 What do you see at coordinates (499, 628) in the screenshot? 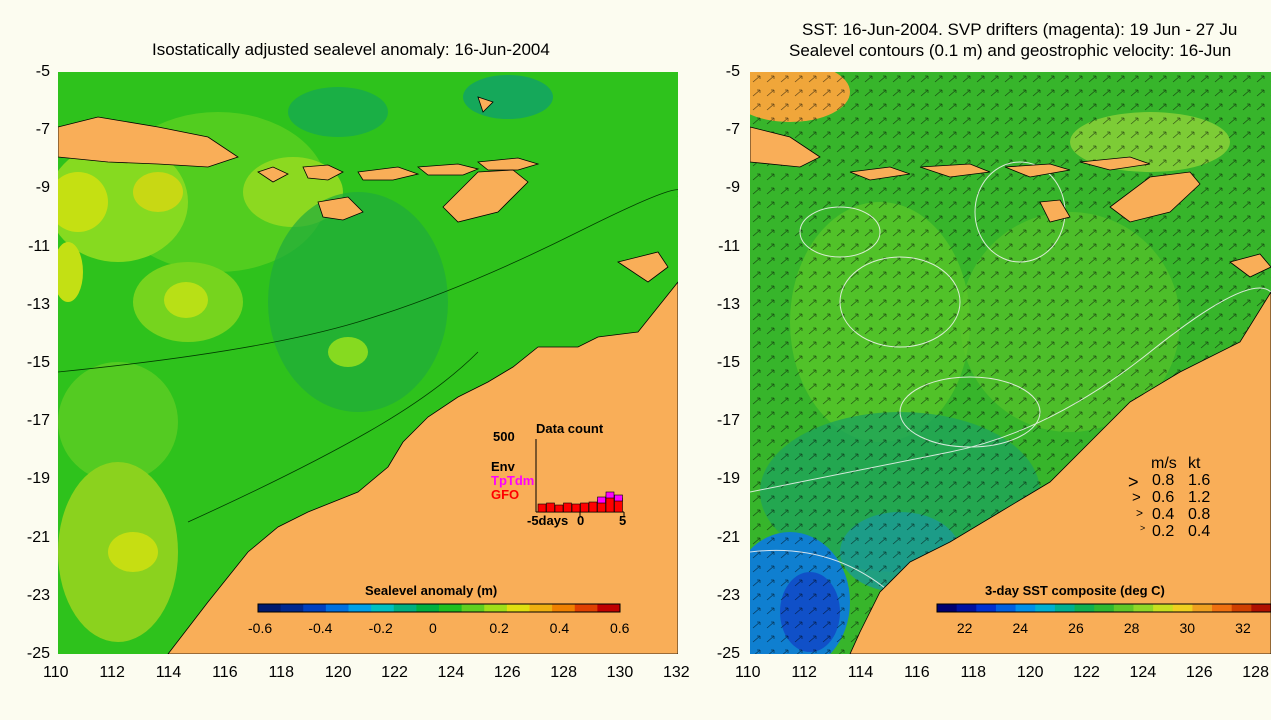
I see `colorbar-tick-label: 0.2` at bounding box center [499, 628].